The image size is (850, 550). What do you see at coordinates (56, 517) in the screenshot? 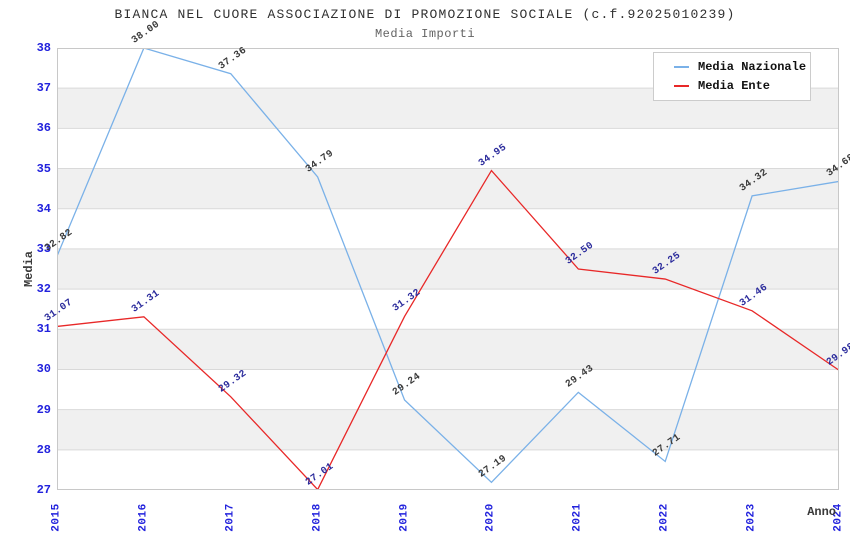
I see `x-tick-label: 2015` at bounding box center [56, 517].